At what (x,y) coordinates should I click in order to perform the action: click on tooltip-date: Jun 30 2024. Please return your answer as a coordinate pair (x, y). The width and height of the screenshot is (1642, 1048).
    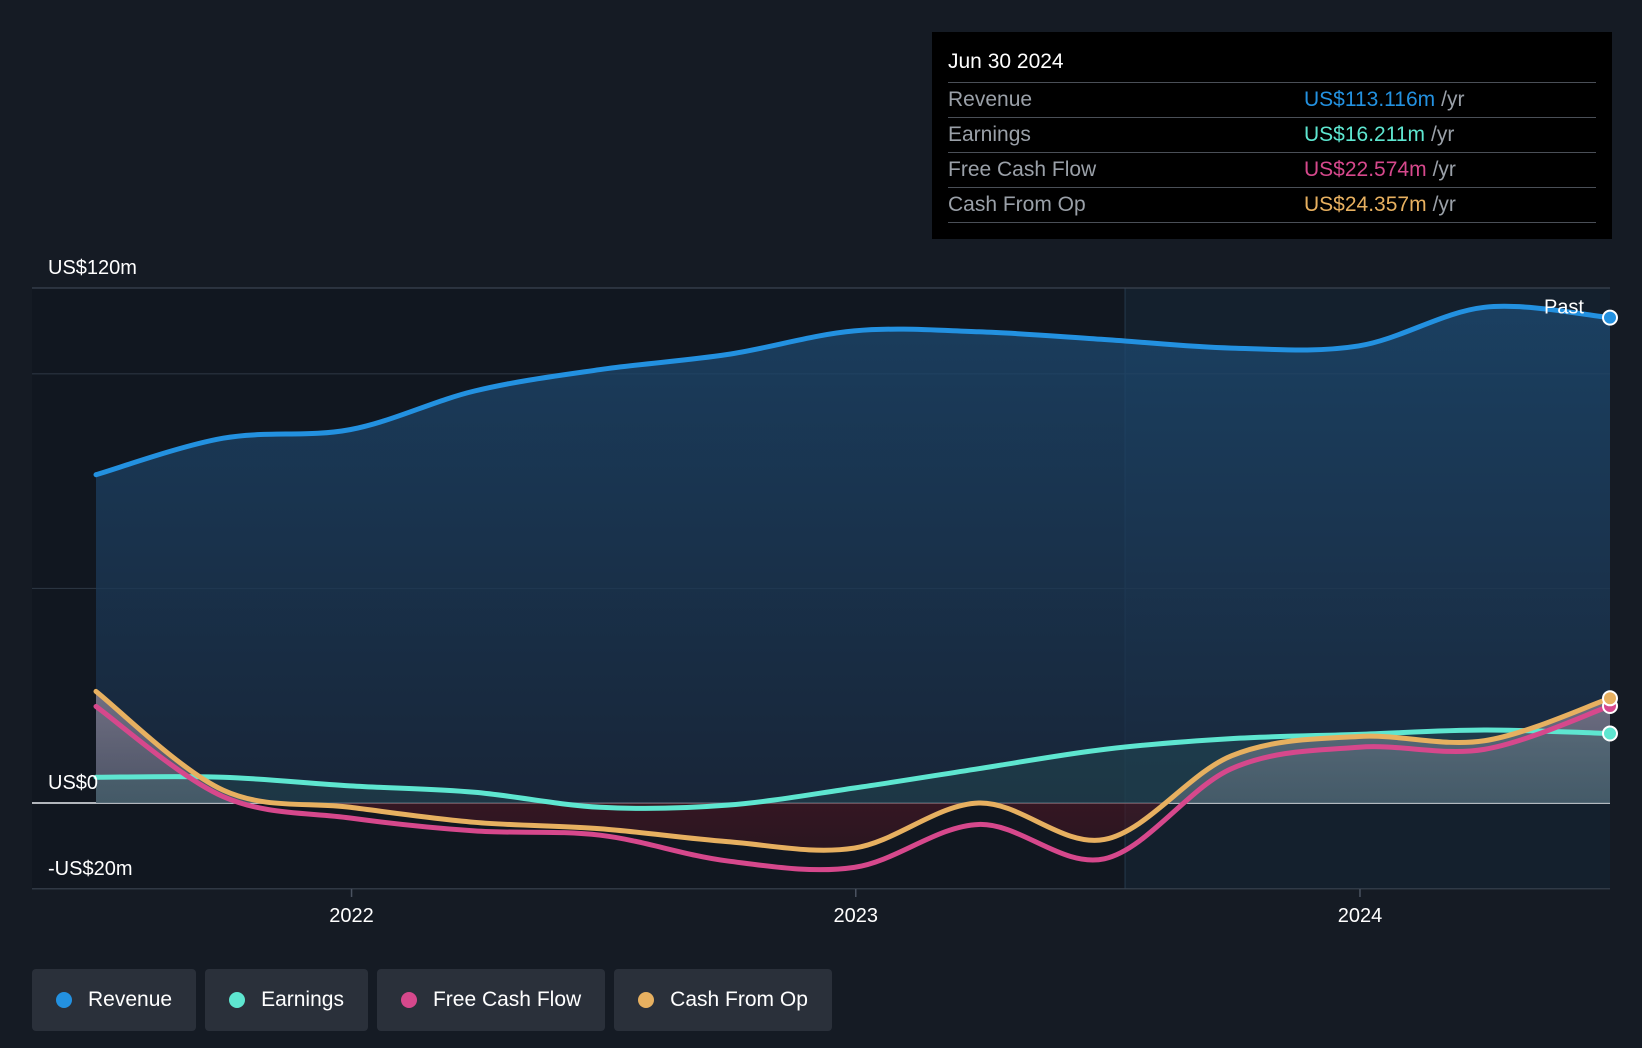
    Looking at the image, I should click on (1272, 64).